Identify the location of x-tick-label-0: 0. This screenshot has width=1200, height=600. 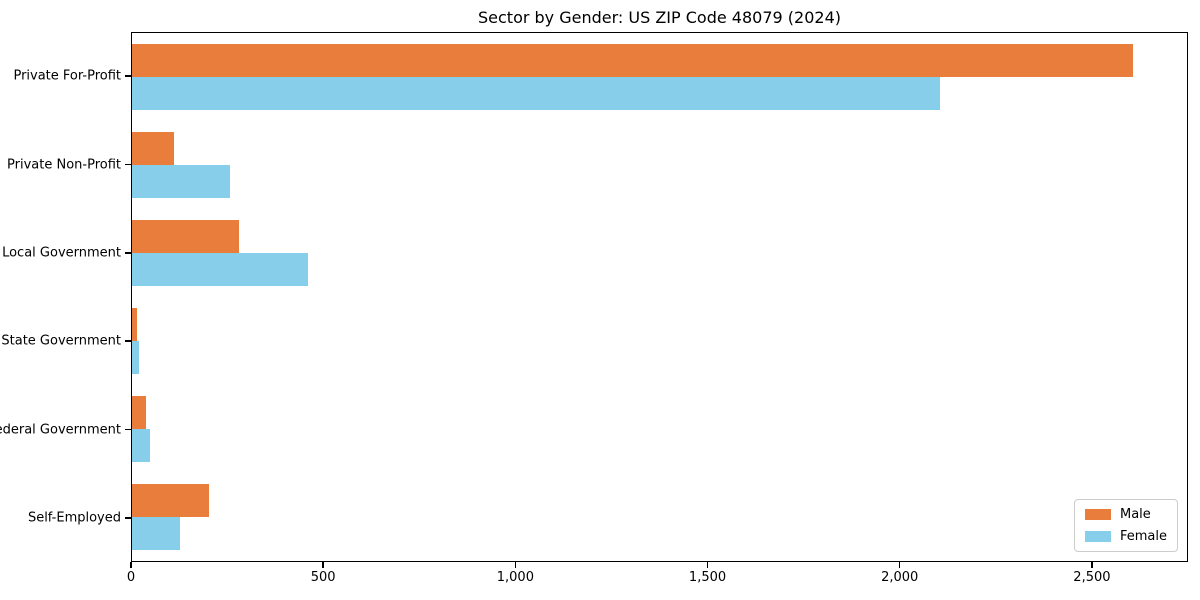
(131, 577).